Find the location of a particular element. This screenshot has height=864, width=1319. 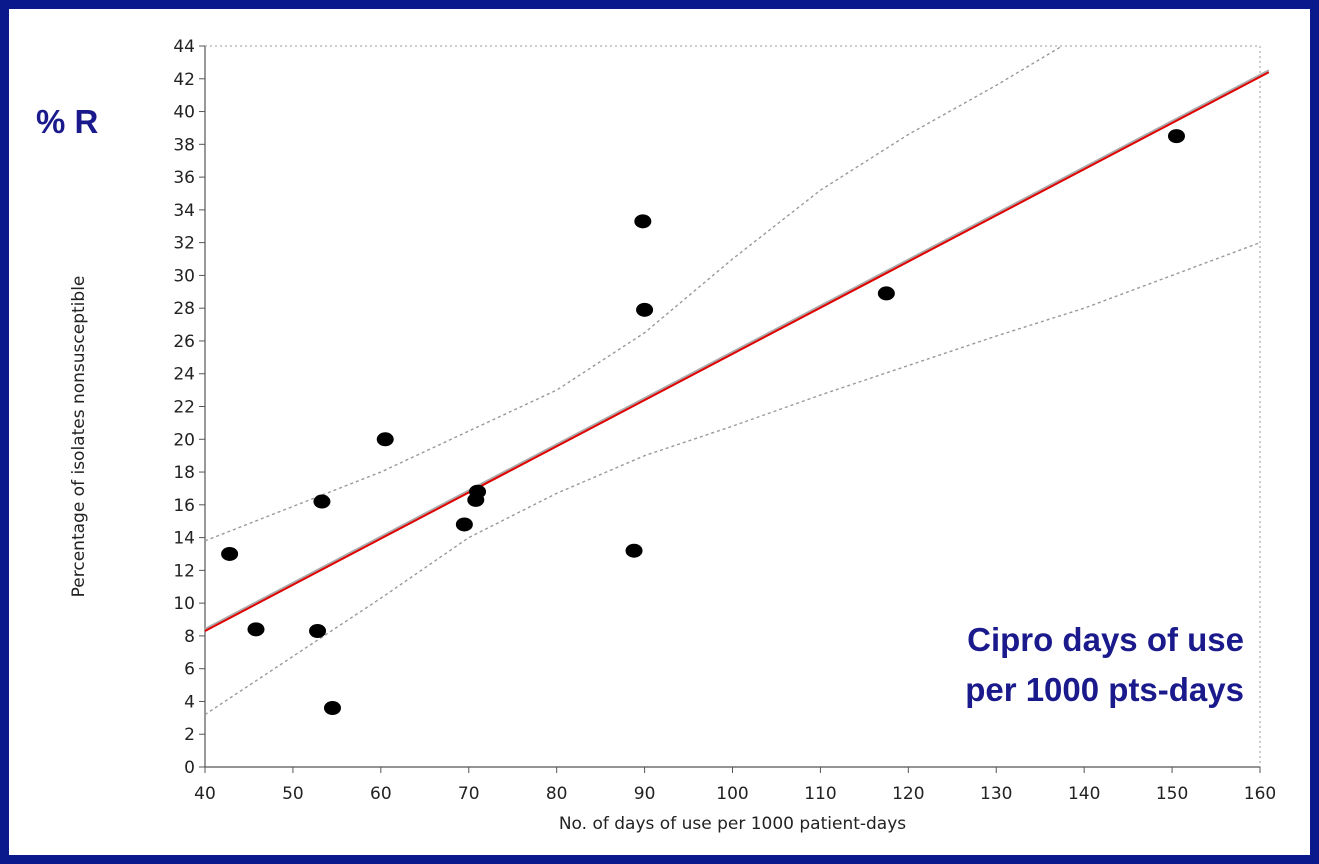

x-tick-label: 70 is located at coordinates (469, 794).